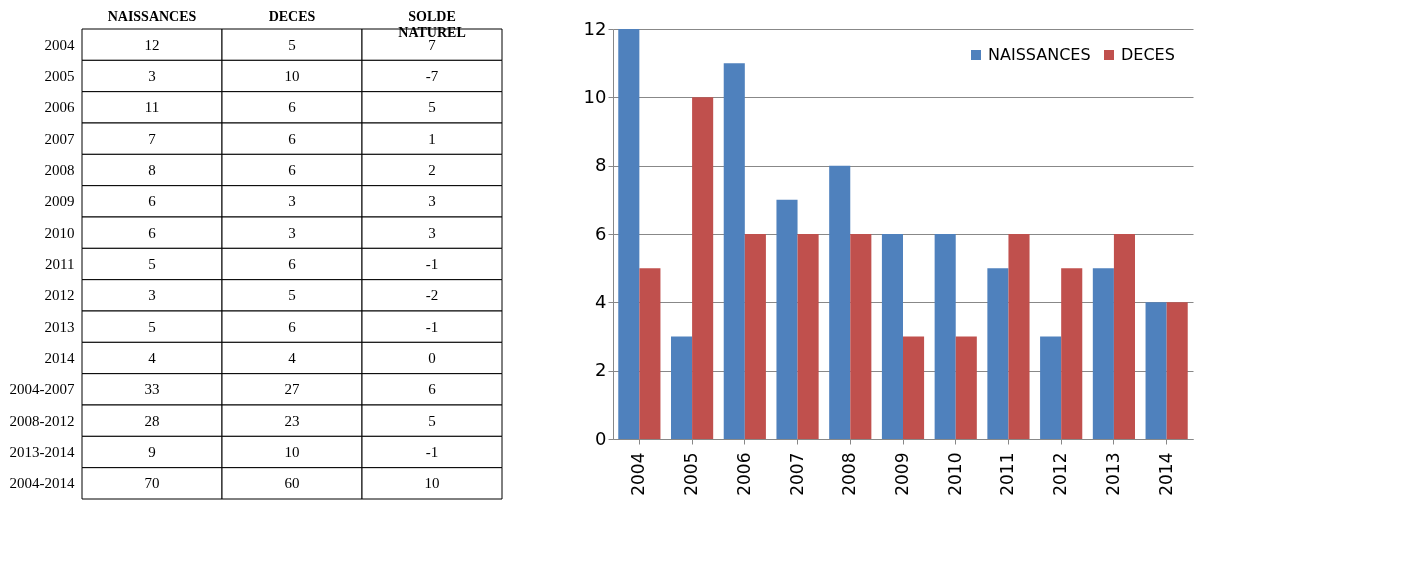 The image size is (1413, 563). I want to click on x-tick-label: 2004, so click(638, 474).